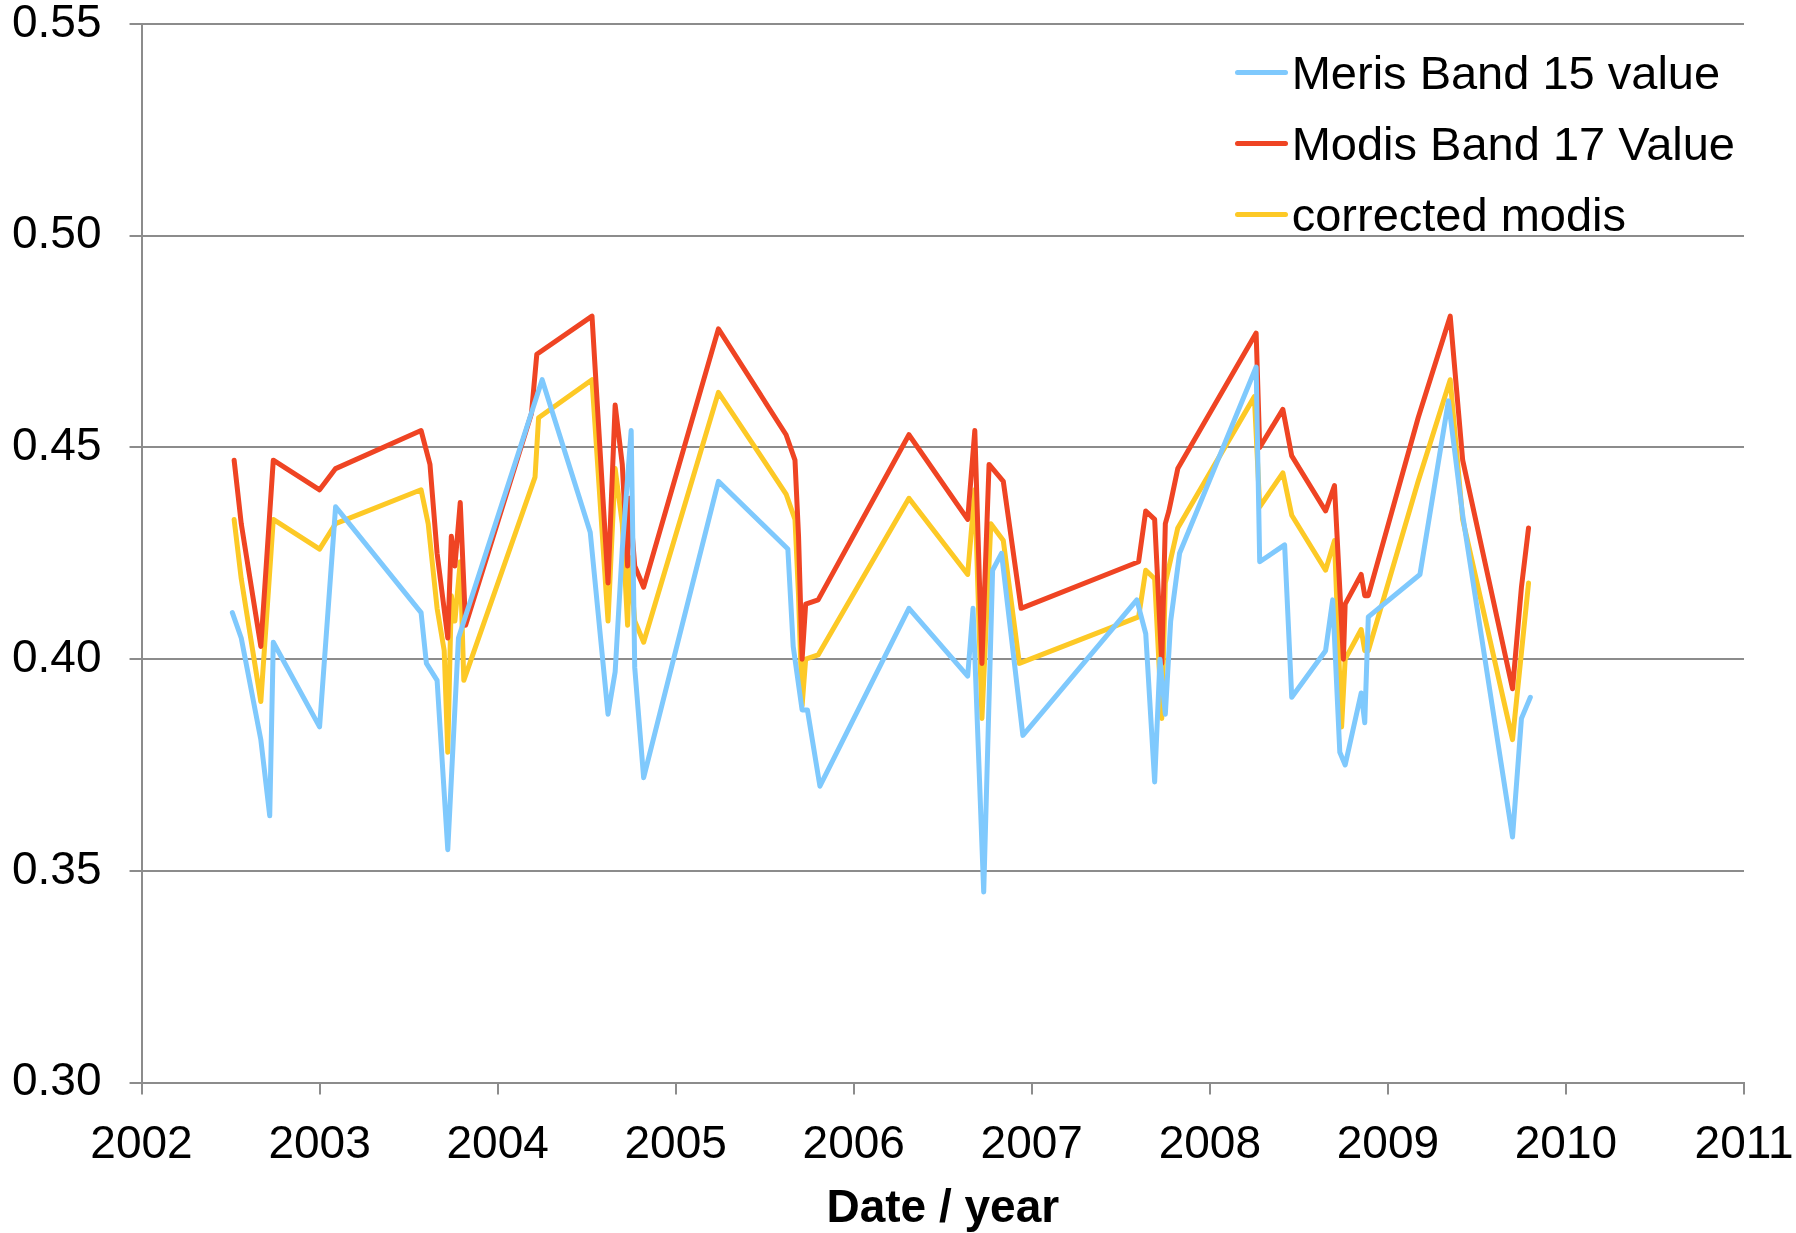 The width and height of the screenshot is (1796, 1233). Describe the element at coordinates (1388, 1141) in the screenshot. I see `x-tick-label: 2009` at that location.